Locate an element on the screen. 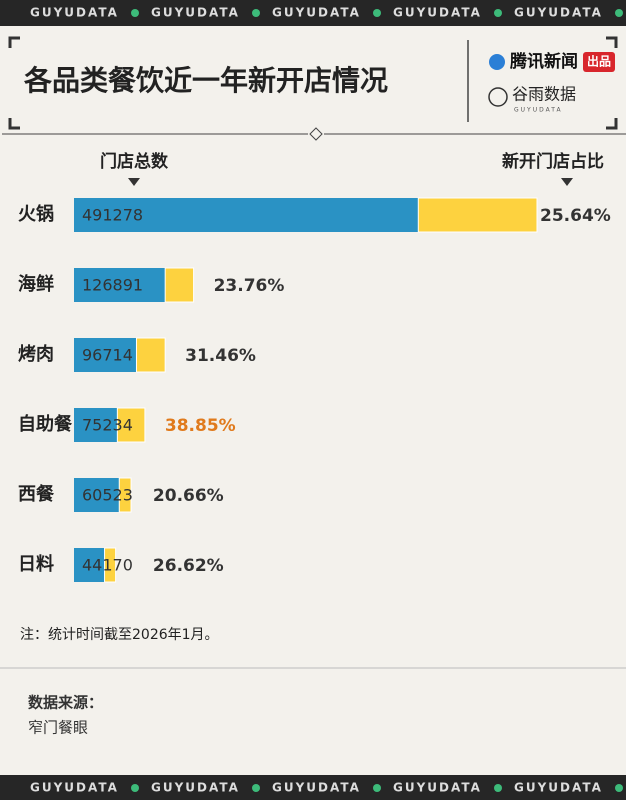 The image size is (626, 800). logo1-tag: 出品 is located at coordinates (599, 61).